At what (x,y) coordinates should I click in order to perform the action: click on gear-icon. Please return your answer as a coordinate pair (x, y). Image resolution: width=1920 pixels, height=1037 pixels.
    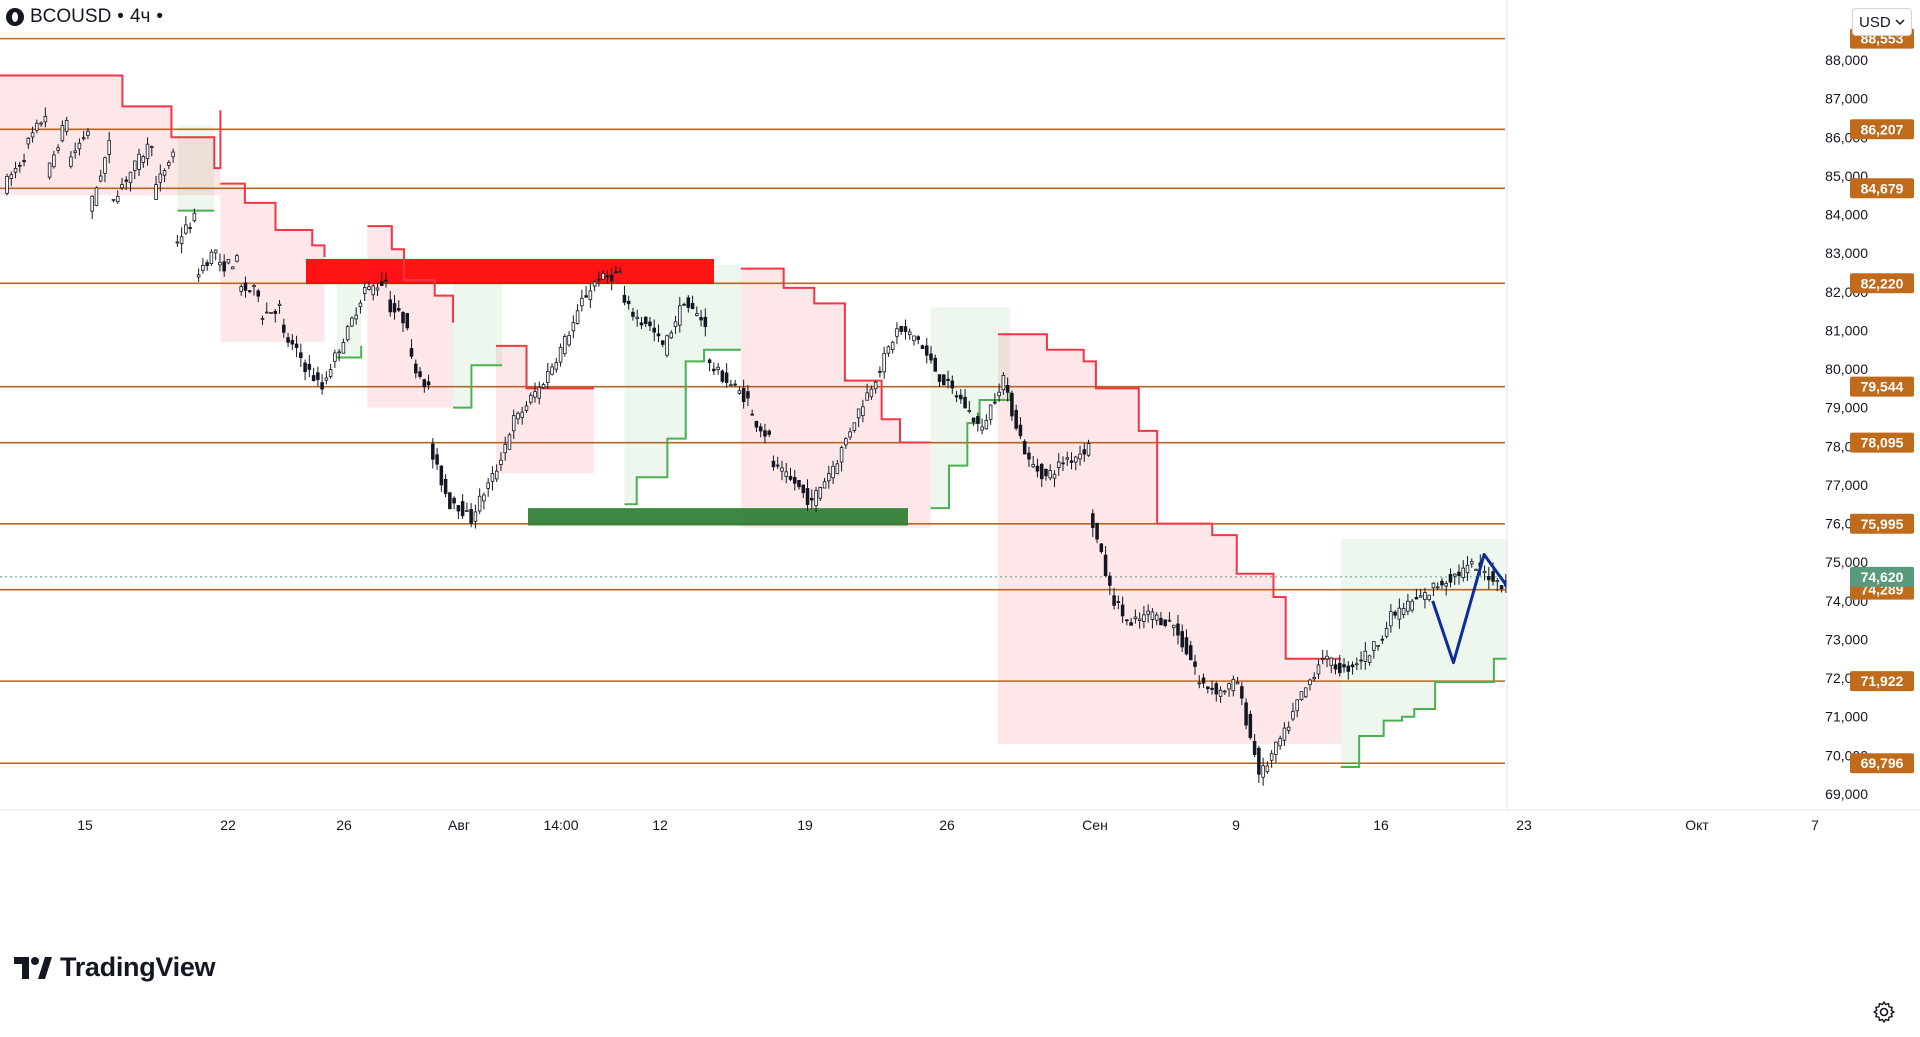
    Looking at the image, I should click on (1884, 1012).